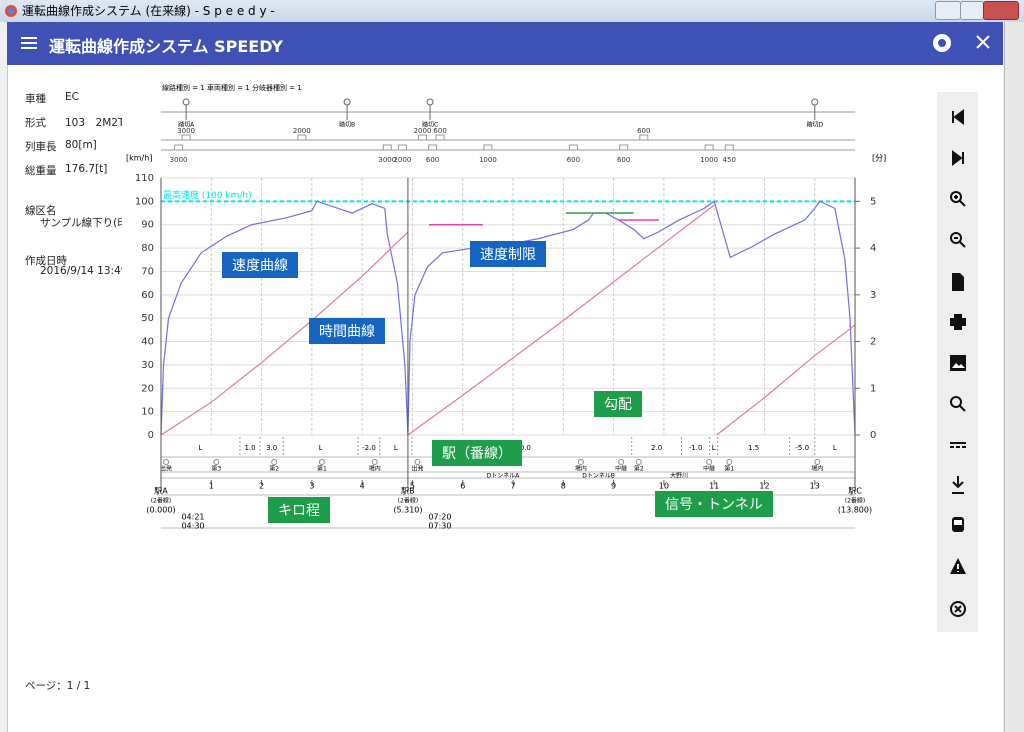 The height and width of the screenshot is (732, 1024). Describe the element at coordinates (186, 125) in the screenshot. I see `crossing-label: 踏切A` at that location.